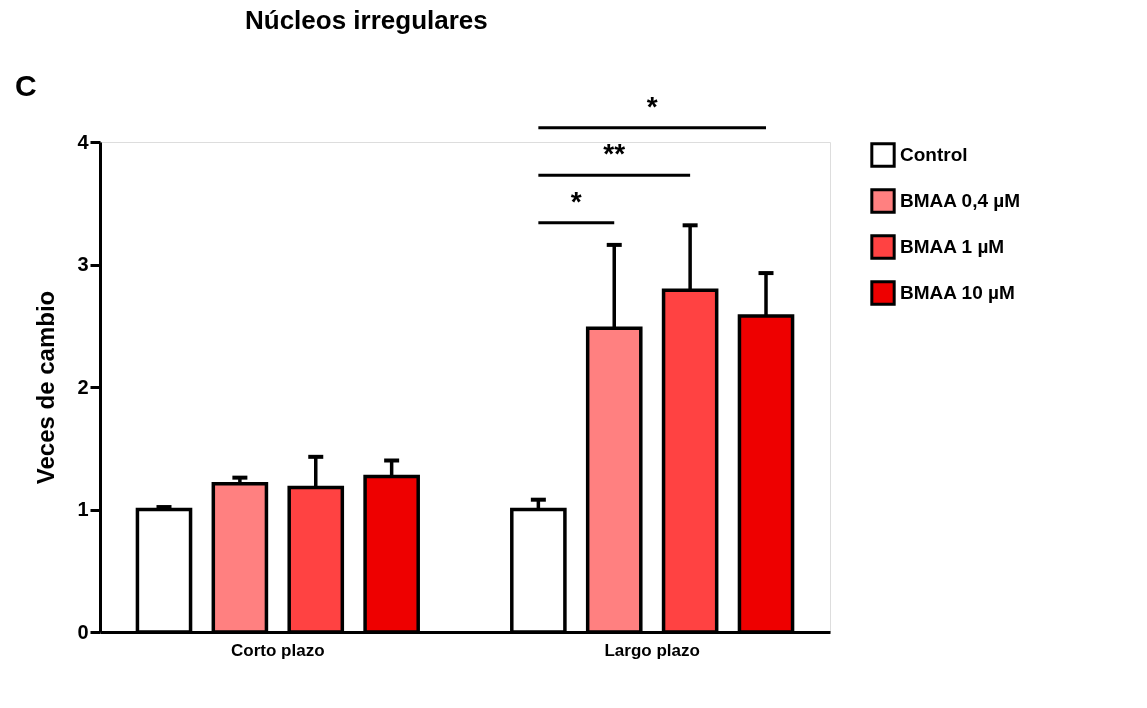  Describe the element at coordinates (278, 650) in the screenshot. I see `x-tick-label: Corto plazo` at that location.